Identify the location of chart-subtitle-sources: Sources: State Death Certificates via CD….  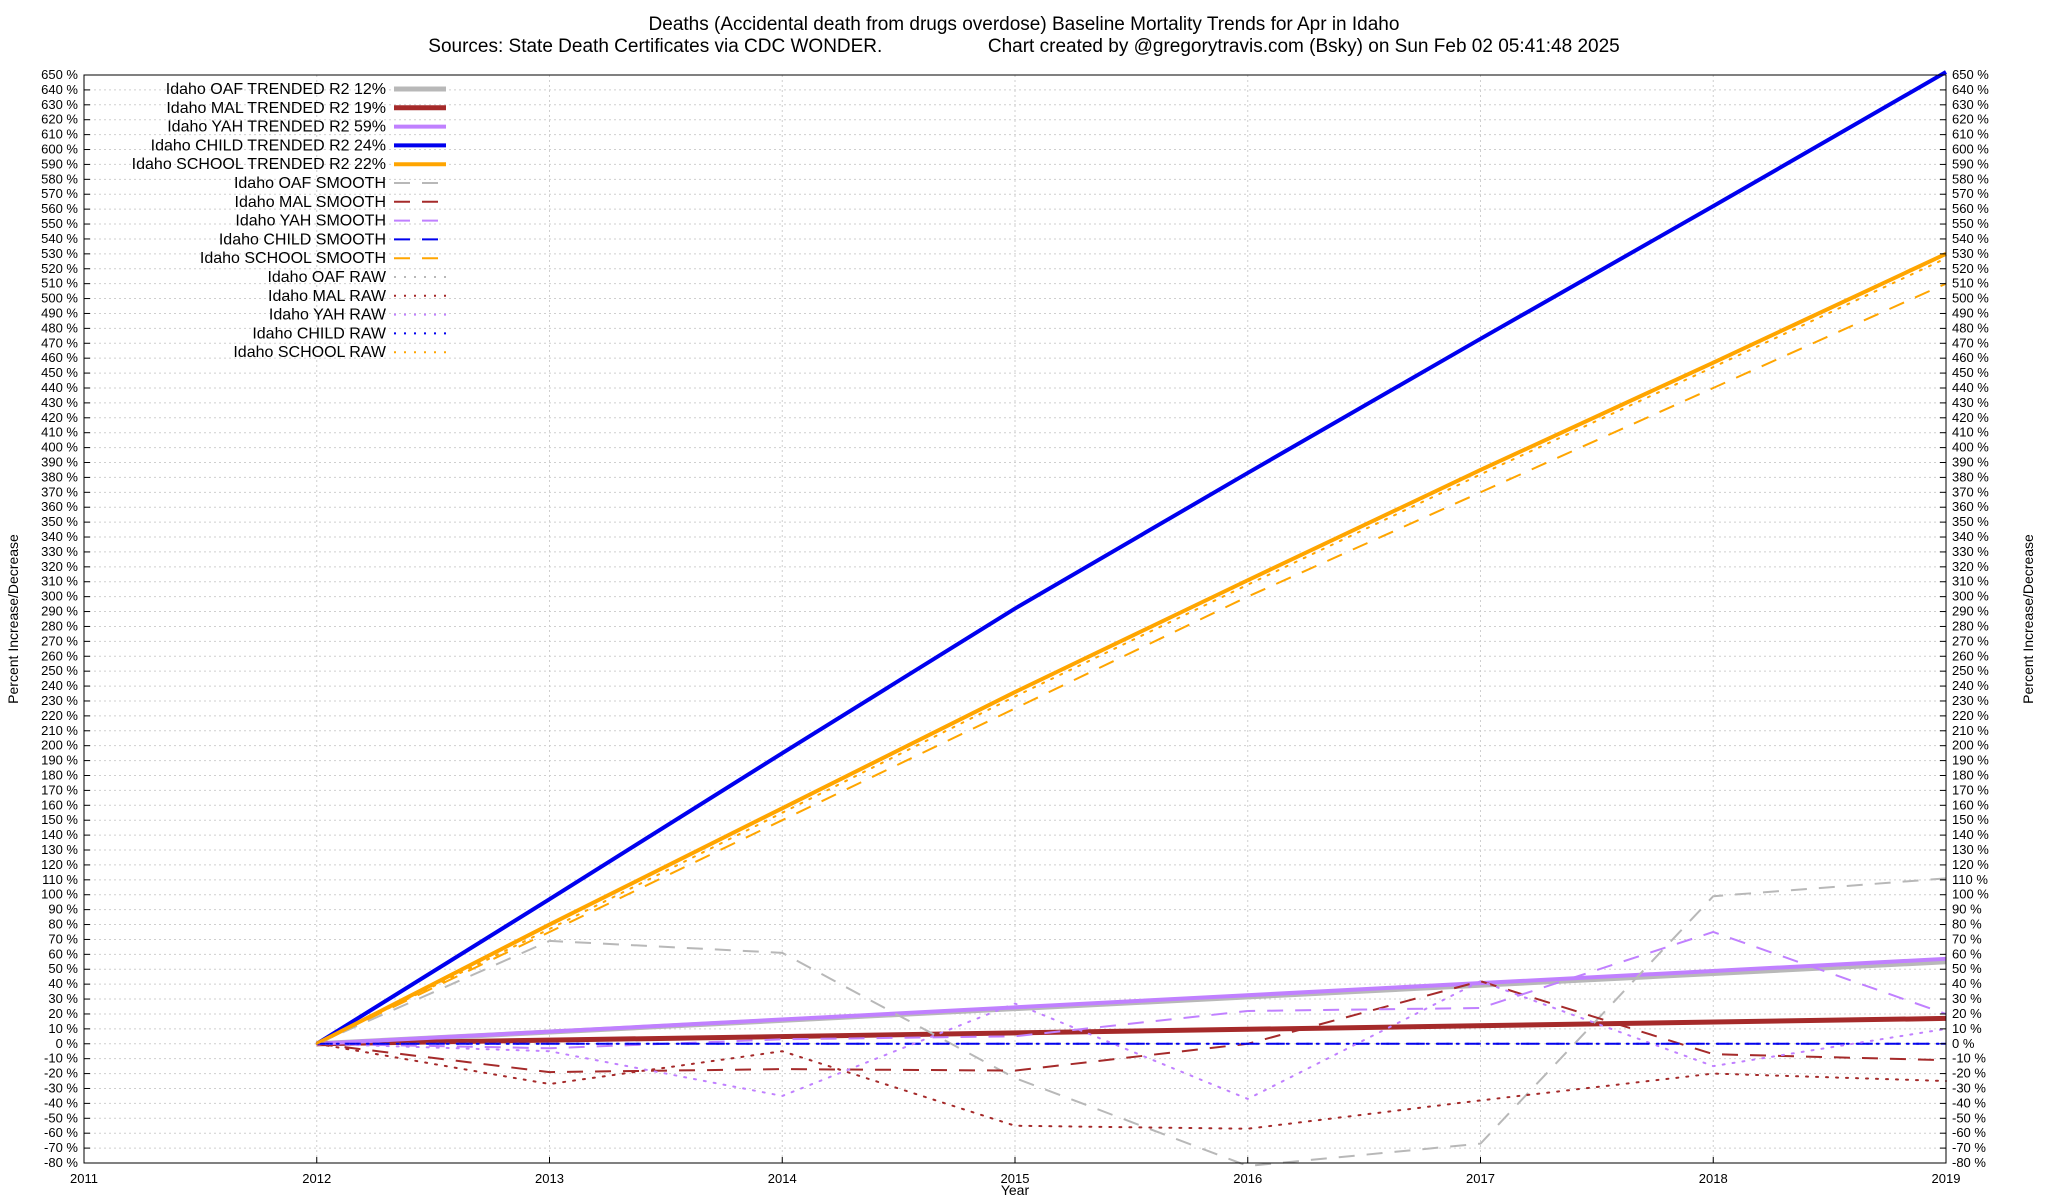
(655, 46).